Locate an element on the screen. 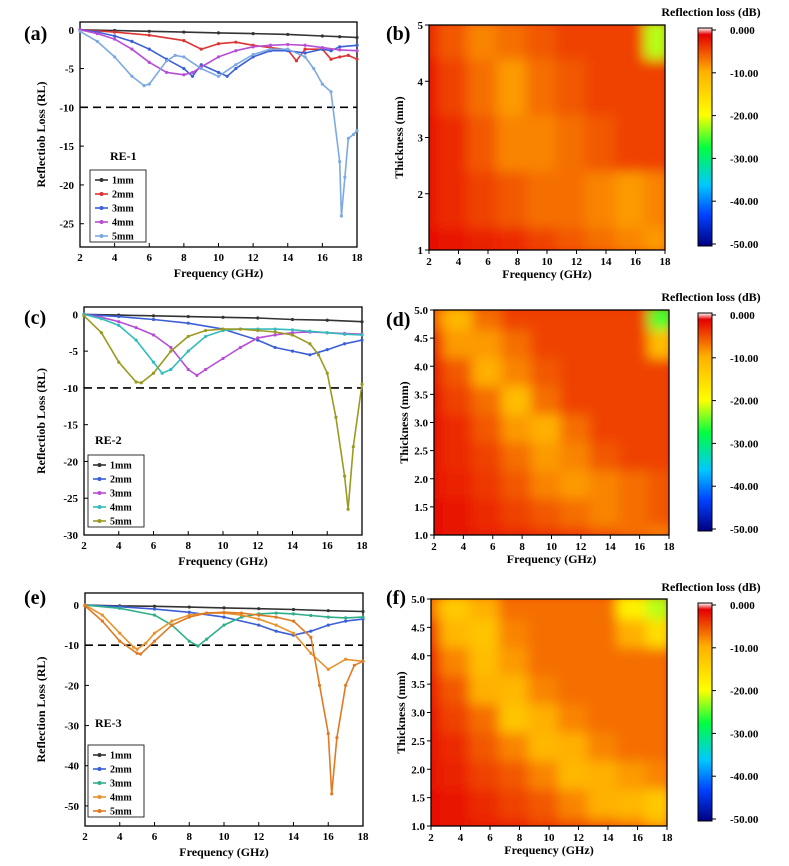  y-tick-label: 3 is located at coordinates (421, 139).